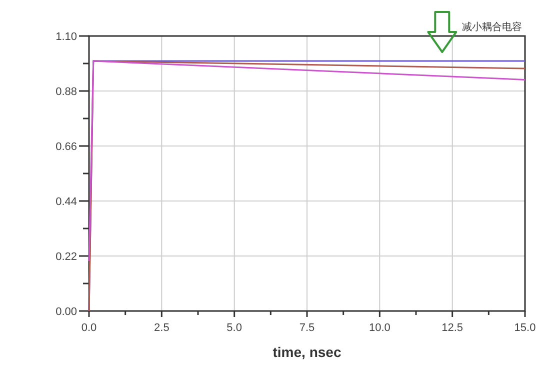 The width and height of the screenshot is (554, 377). Describe the element at coordinates (89, 328) in the screenshot. I see `x-tick-label: 0.0` at that location.